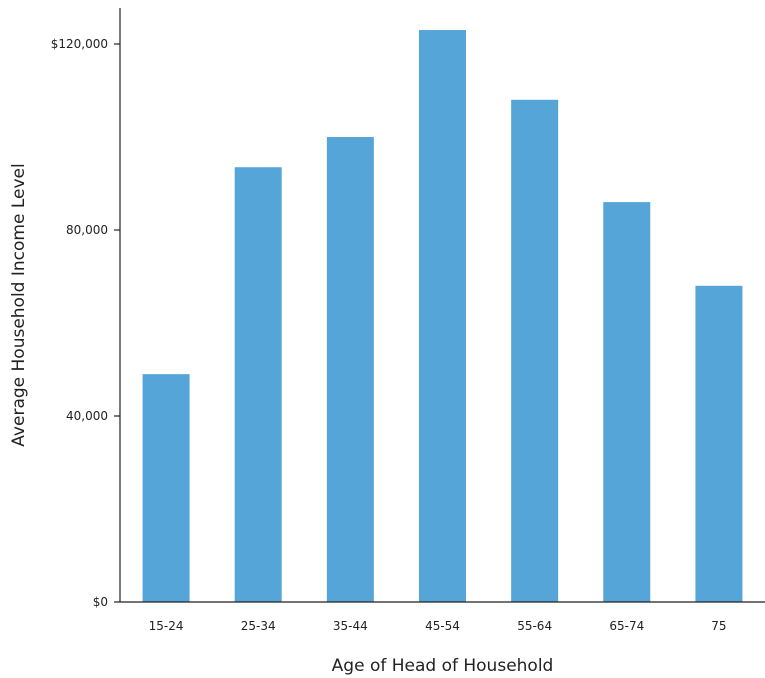 This screenshot has height=678, width=765. I want to click on x-tick-label: 15-24, so click(166, 626).